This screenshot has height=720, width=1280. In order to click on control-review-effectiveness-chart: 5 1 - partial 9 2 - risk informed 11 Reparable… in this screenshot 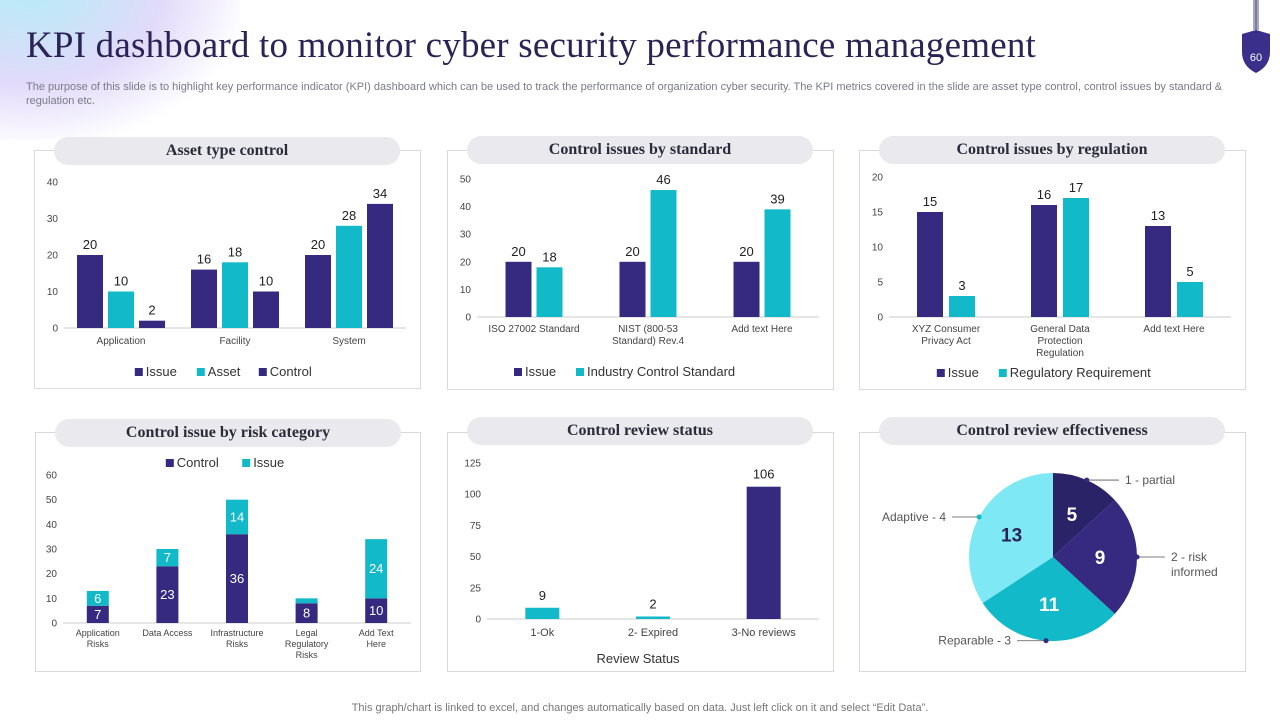, I will do `click(1052, 561)`.